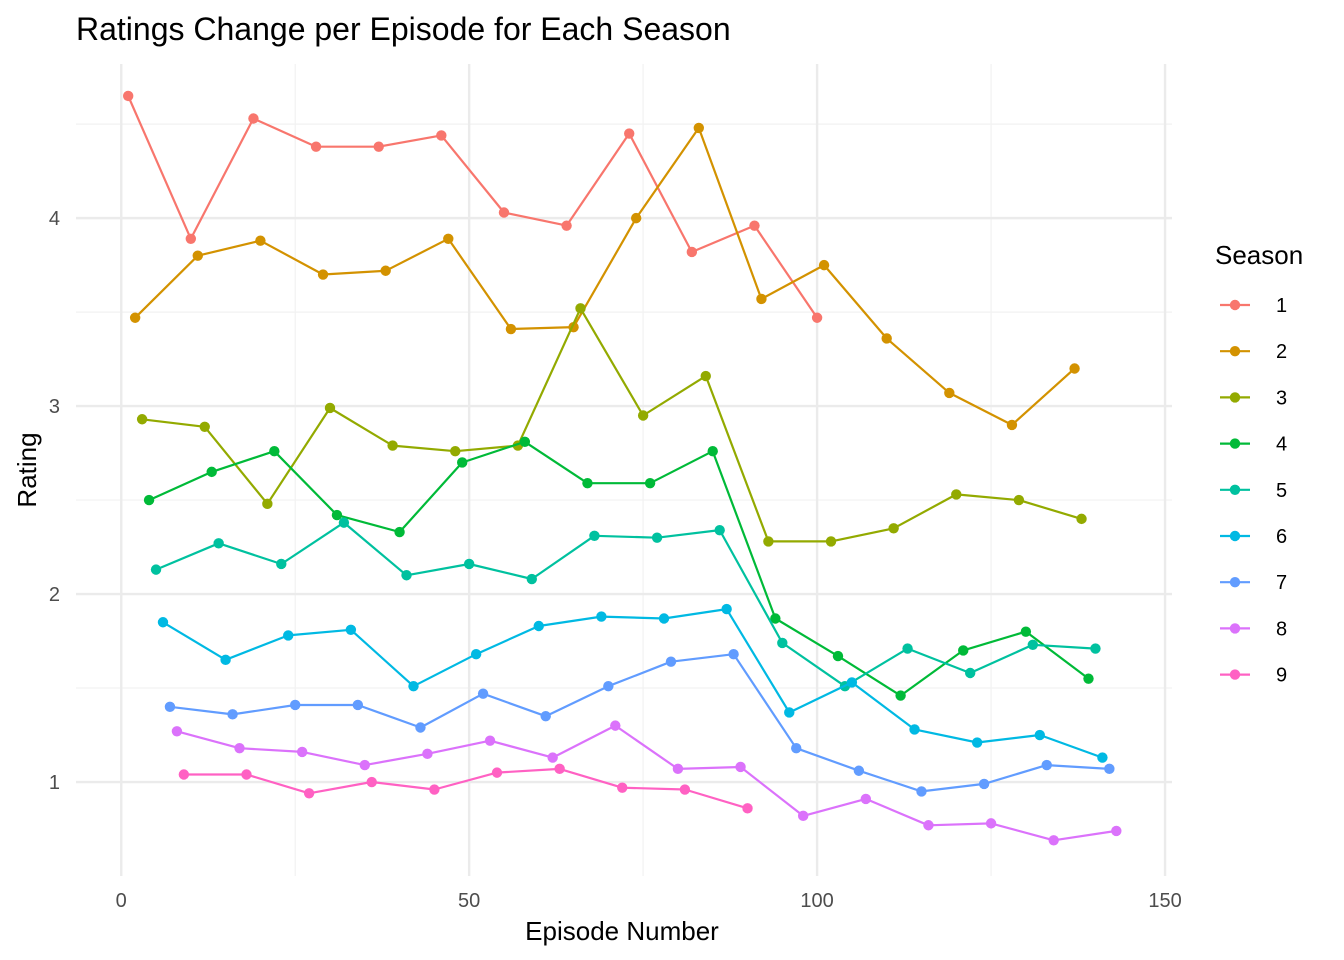  What do you see at coordinates (469, 901) in the screenshot?
I see `x-tick-label: 50` at bounding box center [469, 901].